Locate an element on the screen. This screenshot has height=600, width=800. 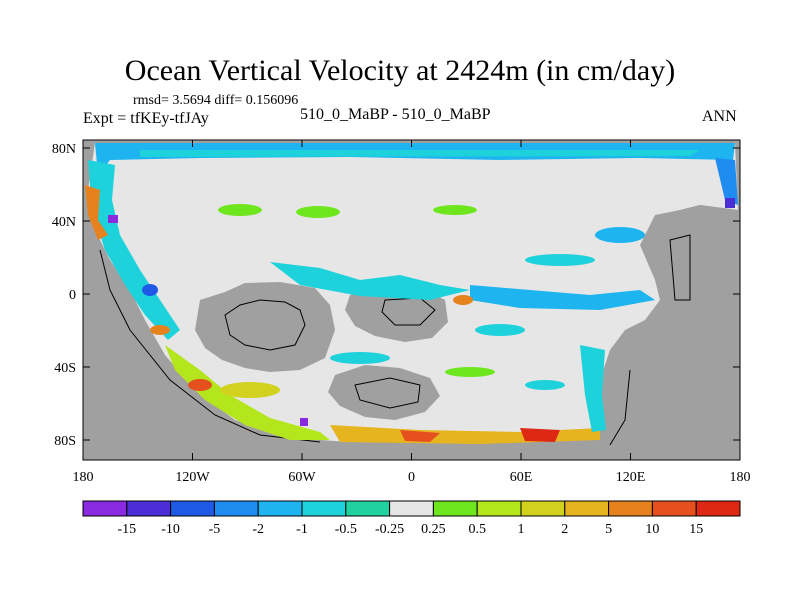
colorbar-label: -5 is located at coordinates (215, 529).